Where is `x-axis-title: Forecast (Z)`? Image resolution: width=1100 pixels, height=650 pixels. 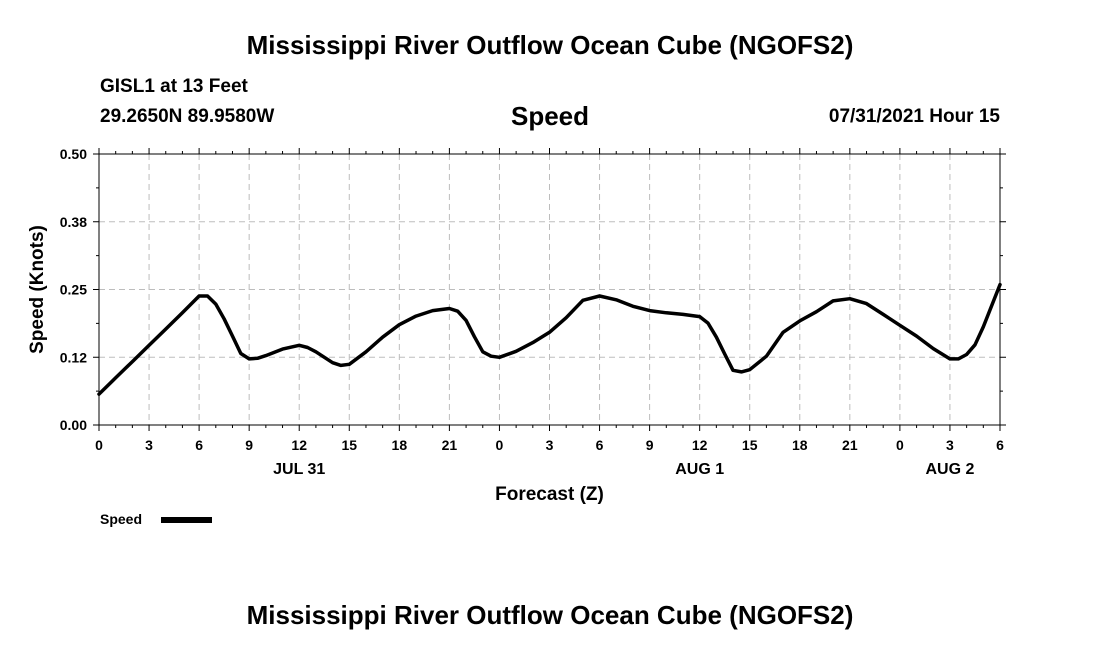
x-axis-title: Forecast (Z) is located at coordinates (549, 494).